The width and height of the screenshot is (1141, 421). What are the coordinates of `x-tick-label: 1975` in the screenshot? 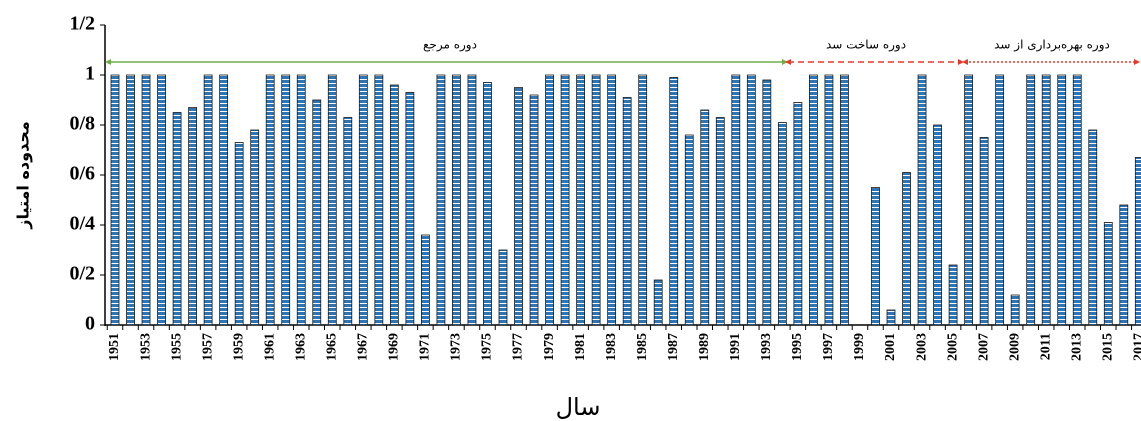 It's located at (487, 347).